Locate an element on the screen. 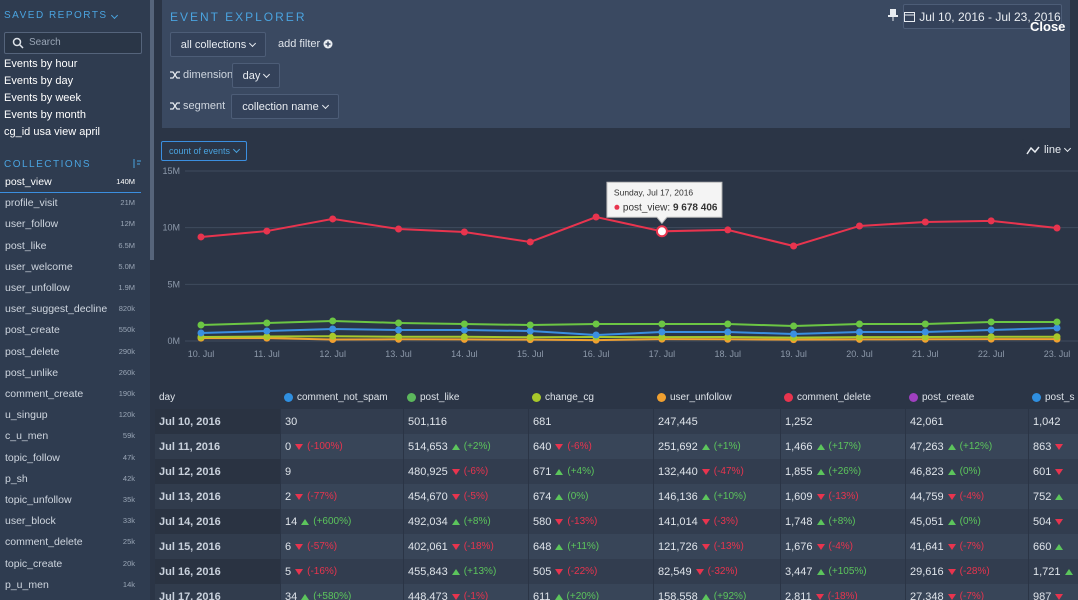 The image size is (1078, 600). cell-change: (+26%) is located at coordinates (845, 471).